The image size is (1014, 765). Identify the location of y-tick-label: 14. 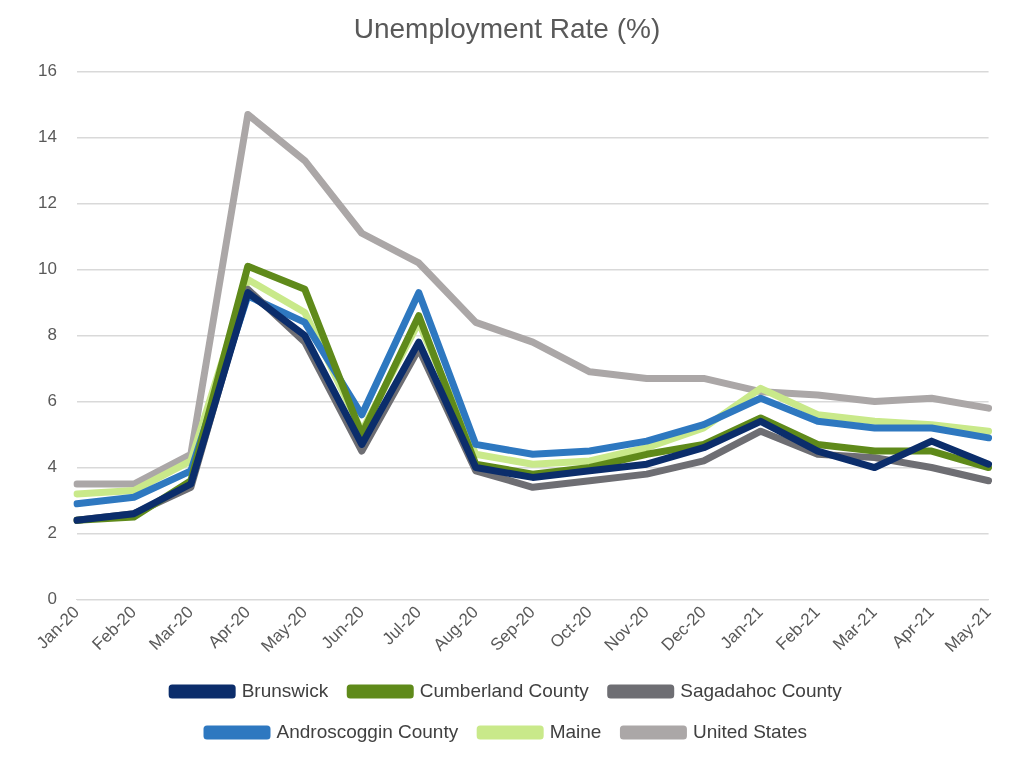
(47, 137).